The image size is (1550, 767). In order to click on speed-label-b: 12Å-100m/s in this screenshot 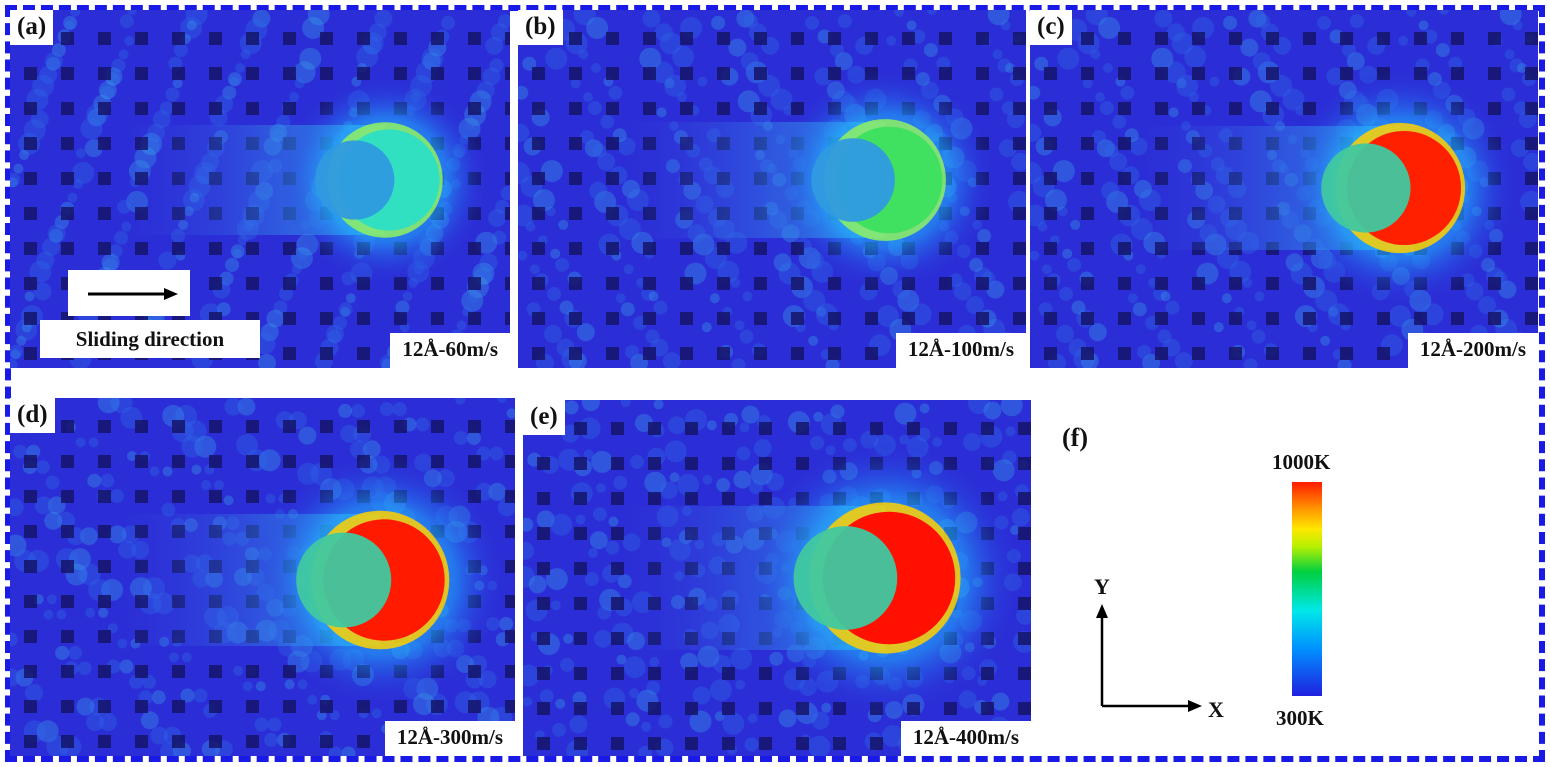, I will do `click(960, 350)`.